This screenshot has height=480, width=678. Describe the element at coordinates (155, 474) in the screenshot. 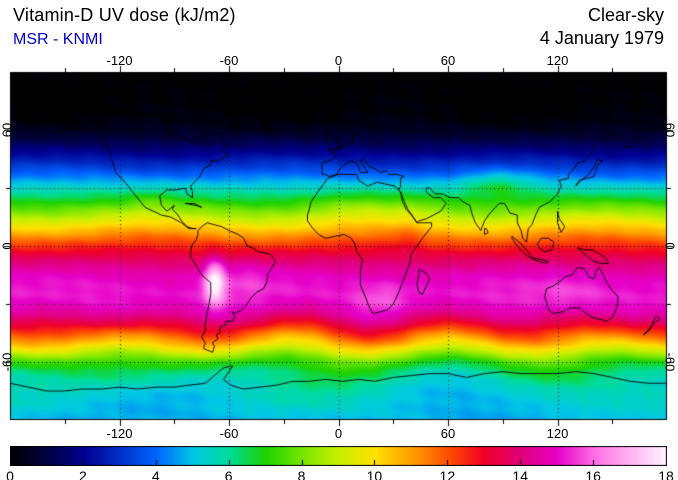

I see `colorbar-tick-label: 4` at that location.